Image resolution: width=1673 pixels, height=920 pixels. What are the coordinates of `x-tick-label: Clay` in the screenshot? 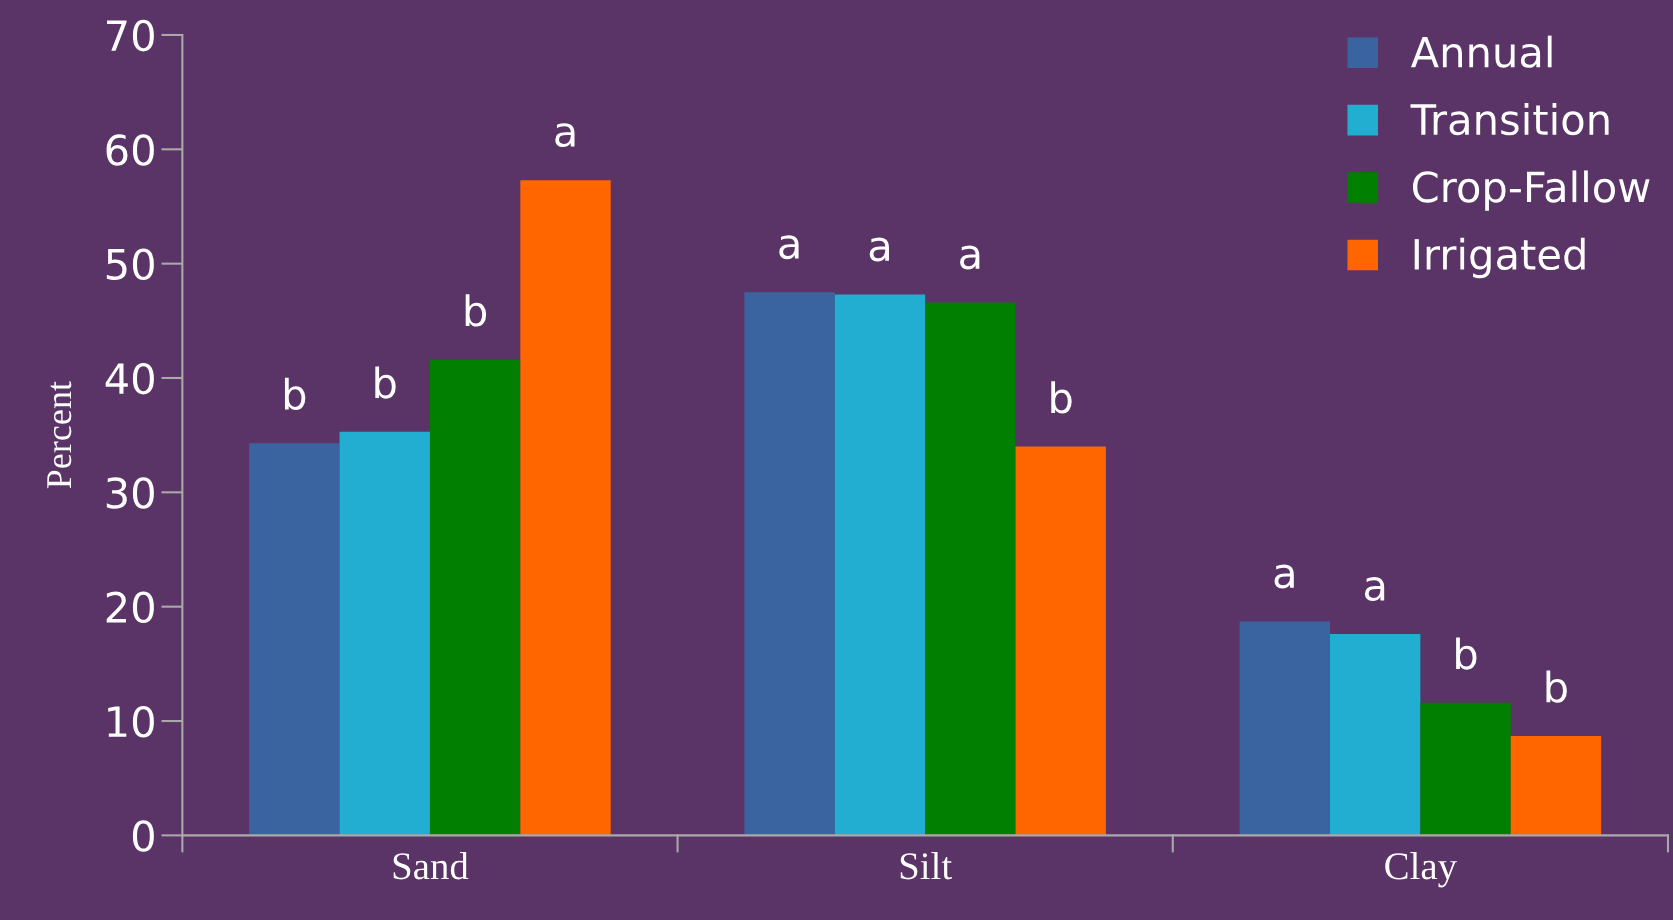 It's located at (1421, 870).